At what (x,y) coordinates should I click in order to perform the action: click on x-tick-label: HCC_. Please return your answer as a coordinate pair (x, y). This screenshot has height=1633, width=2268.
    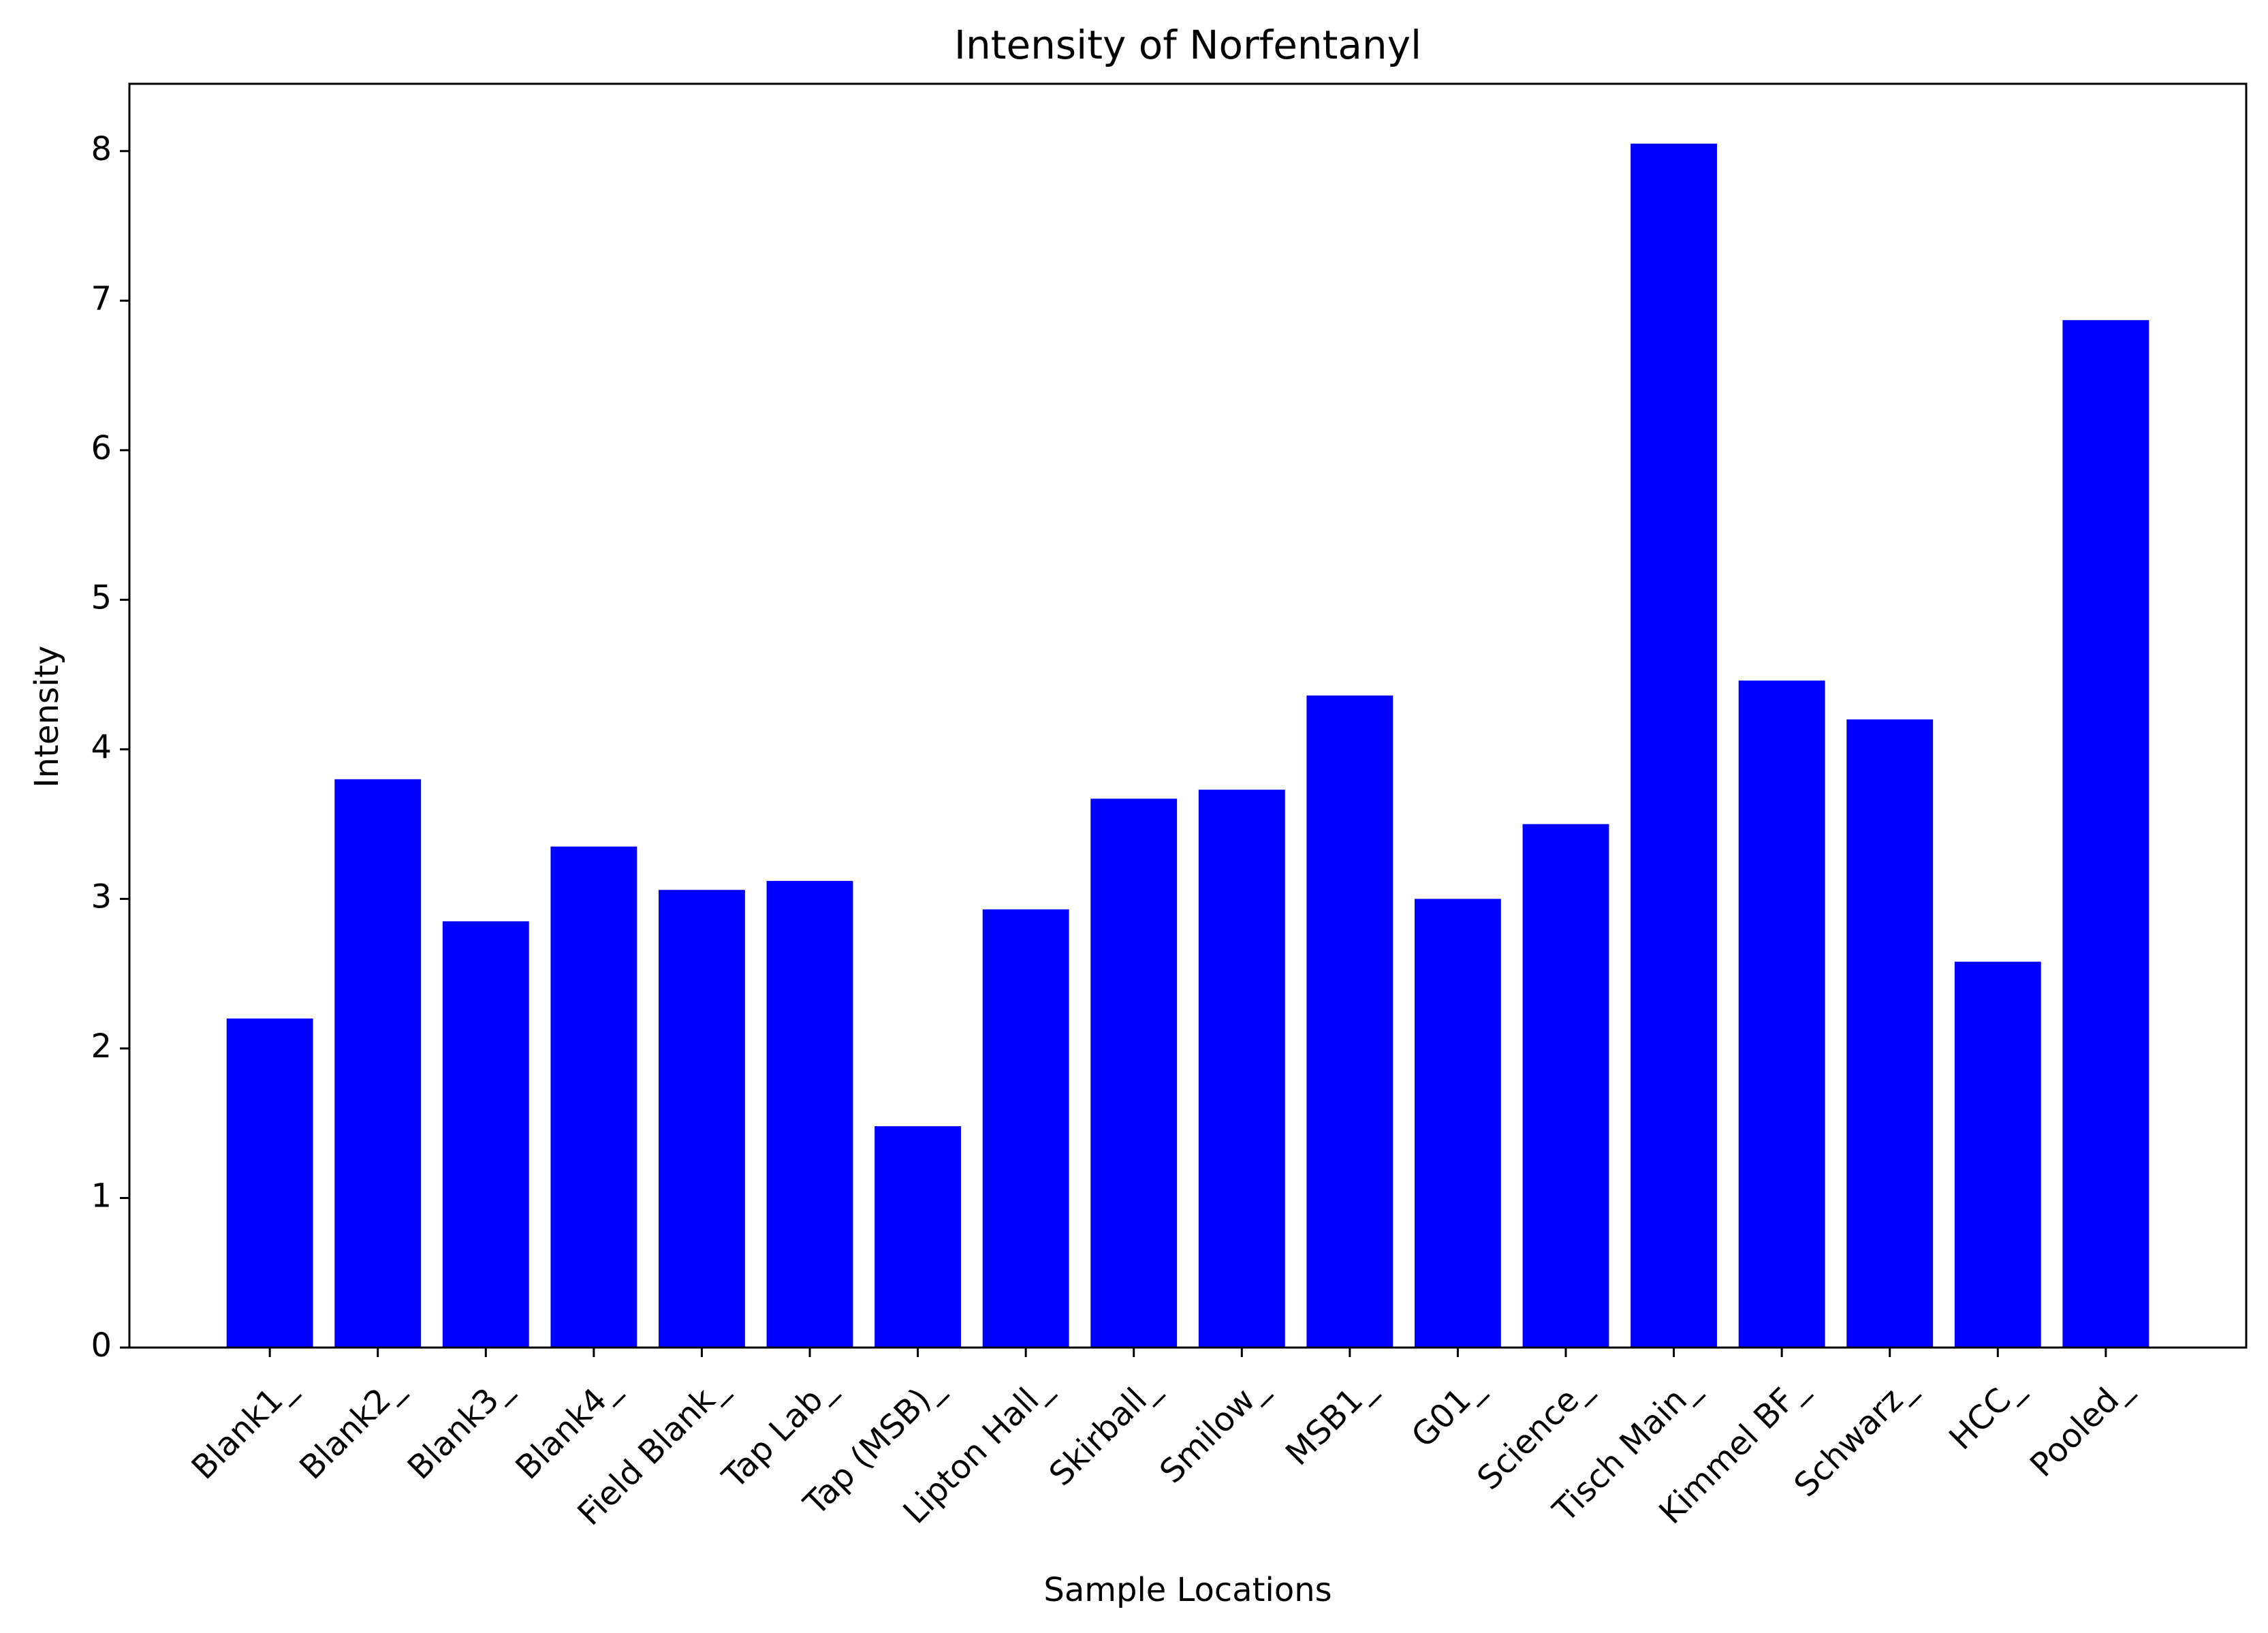
    Looking at the image, I should click on (1986, 1413).